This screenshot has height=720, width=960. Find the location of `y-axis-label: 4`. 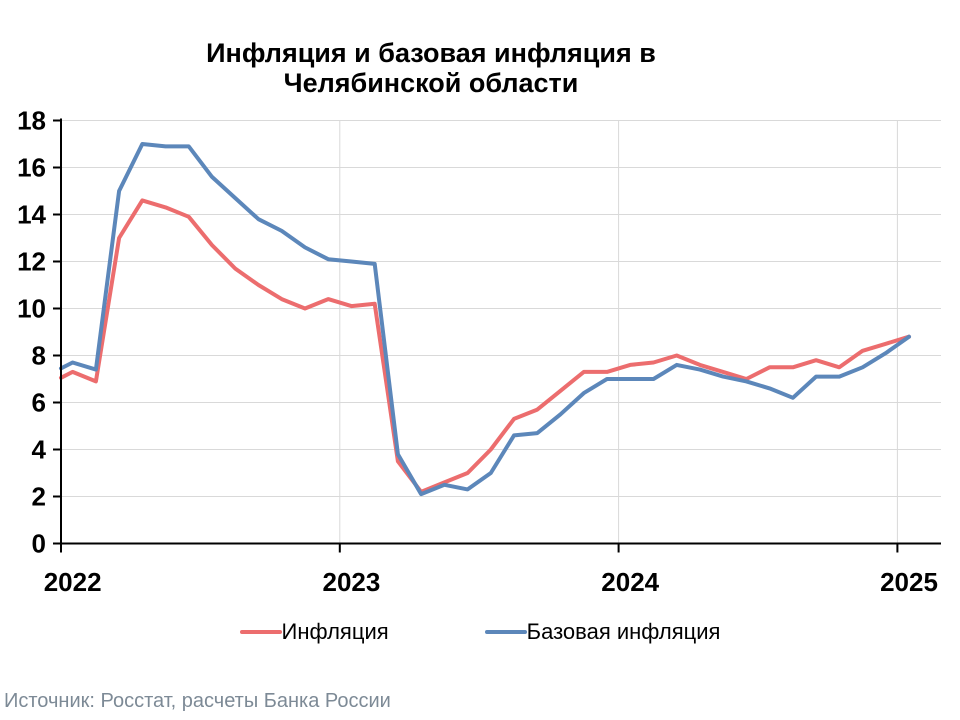

y-axis-label: 4 is located at coordinates (39, 450).